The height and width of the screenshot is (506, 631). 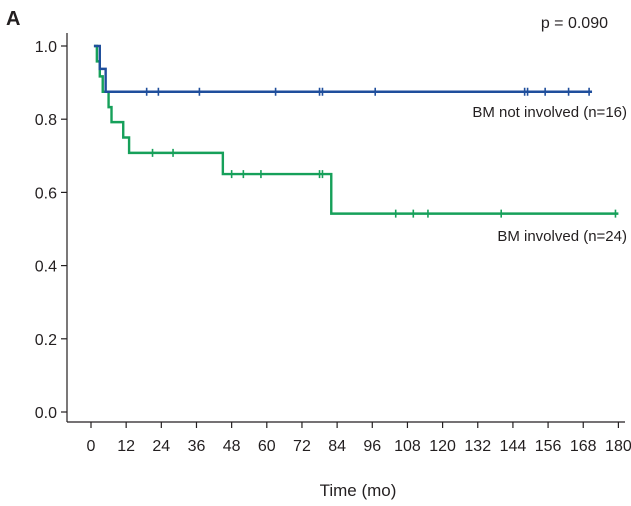 What do you see at coordinates (513, 446) in the screenshot?
I see `x-tick-label: 144` at bounding box center [513, 446].